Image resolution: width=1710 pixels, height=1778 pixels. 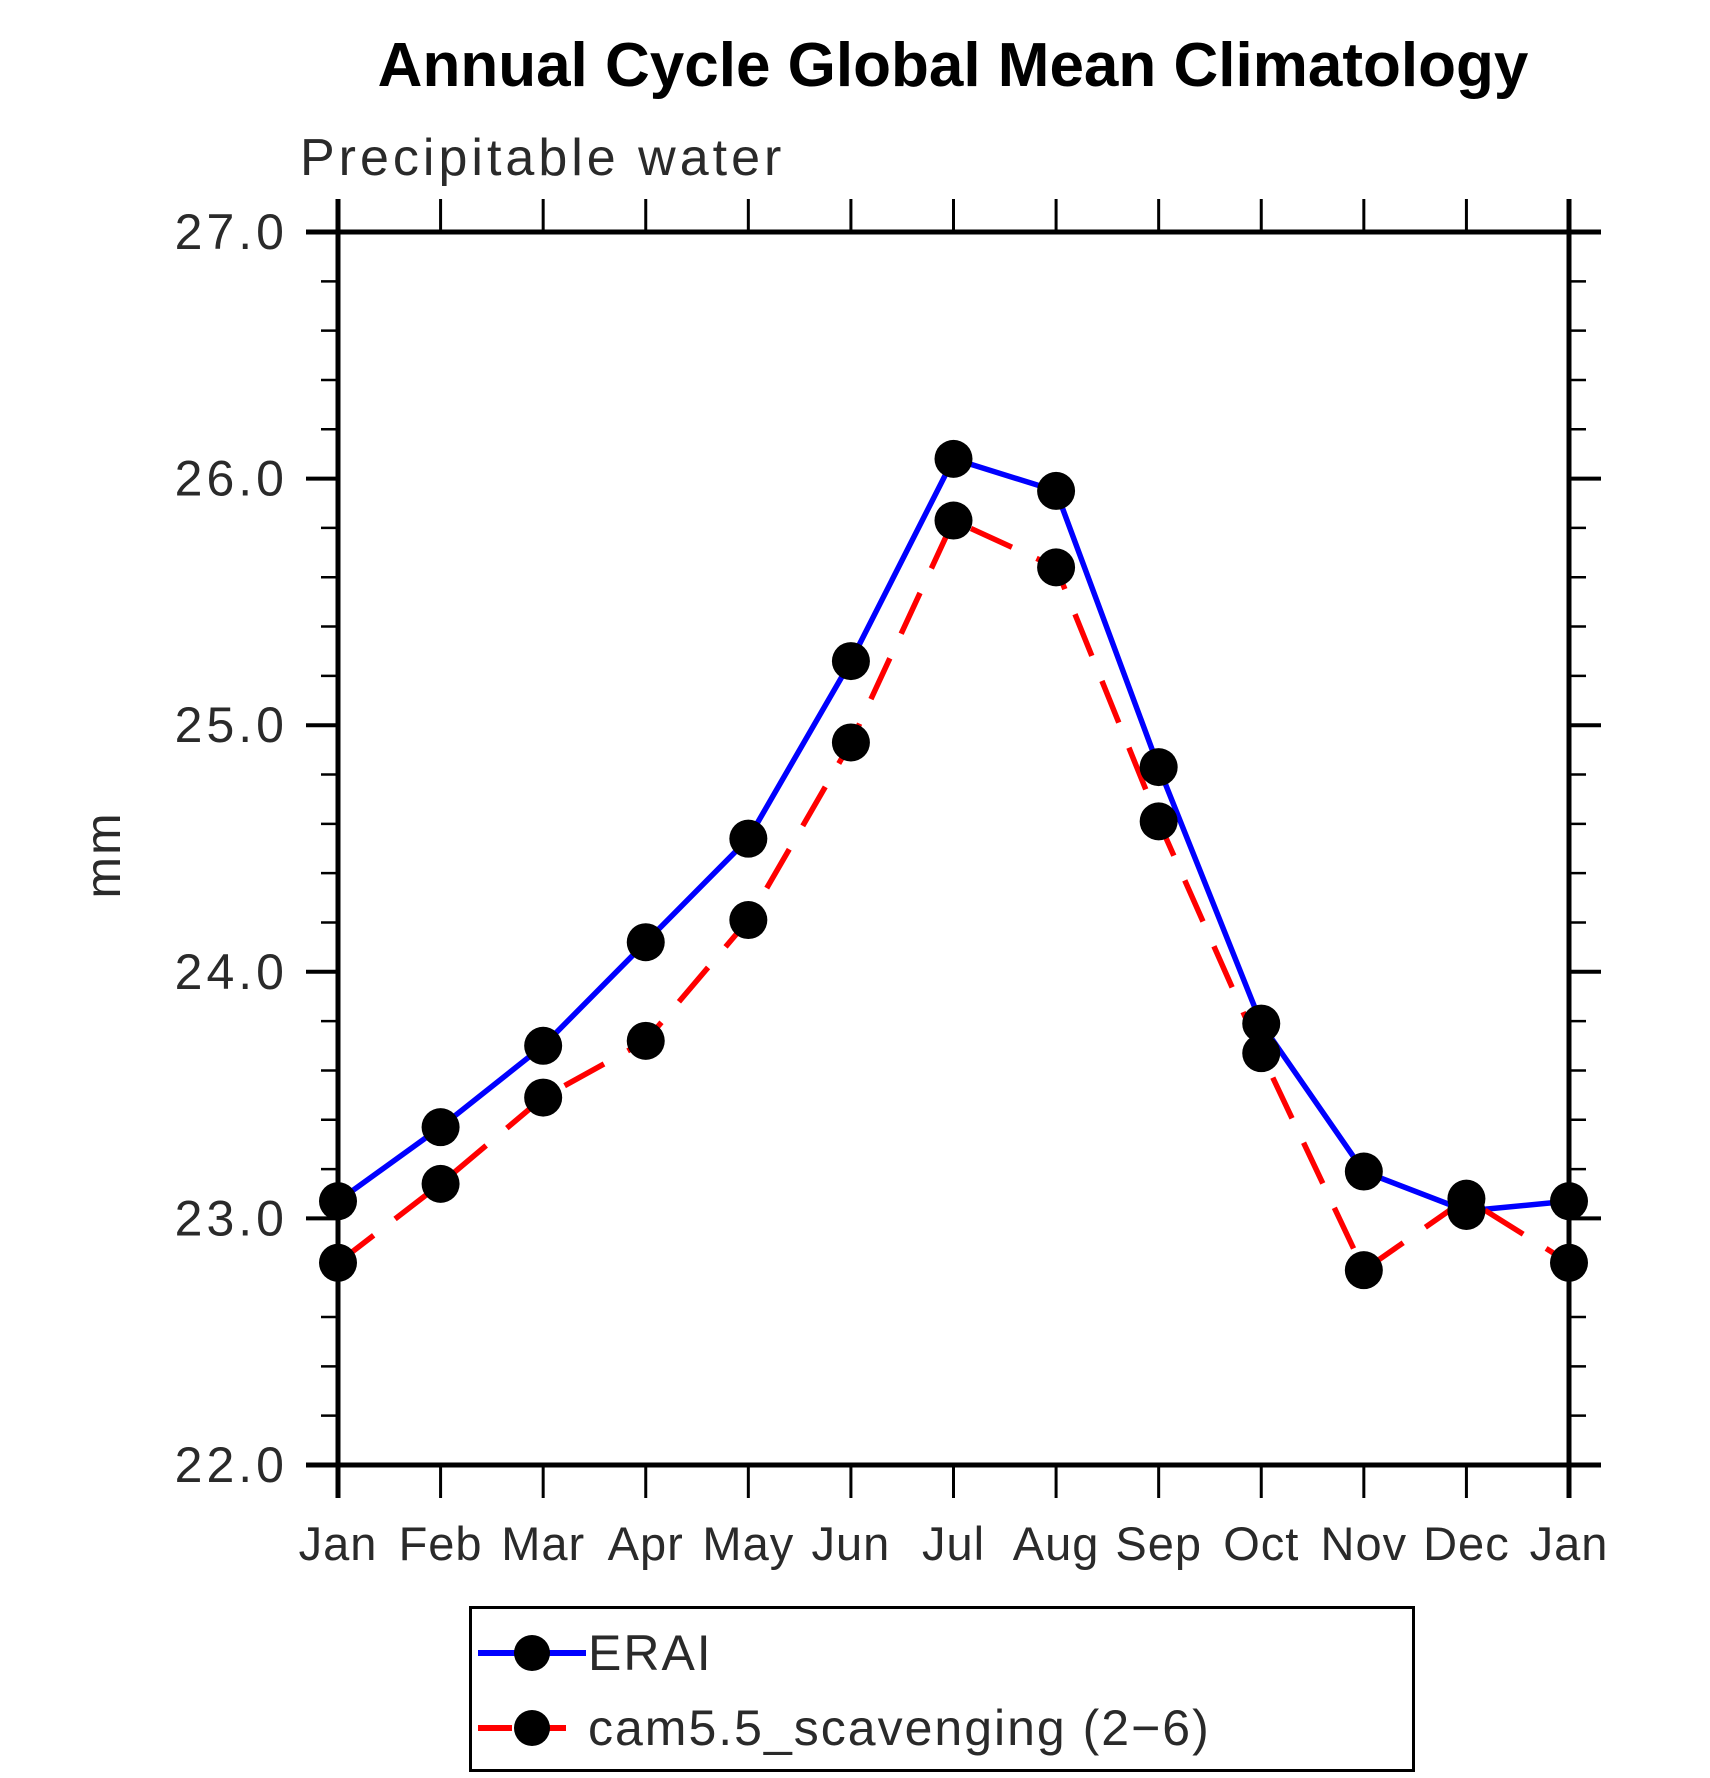 What do you see at coordinates (953, 65) in the screenshot?
I see `chart-title: Annual Cycle Global Mean Climatology` at bounding box center [953, 65].